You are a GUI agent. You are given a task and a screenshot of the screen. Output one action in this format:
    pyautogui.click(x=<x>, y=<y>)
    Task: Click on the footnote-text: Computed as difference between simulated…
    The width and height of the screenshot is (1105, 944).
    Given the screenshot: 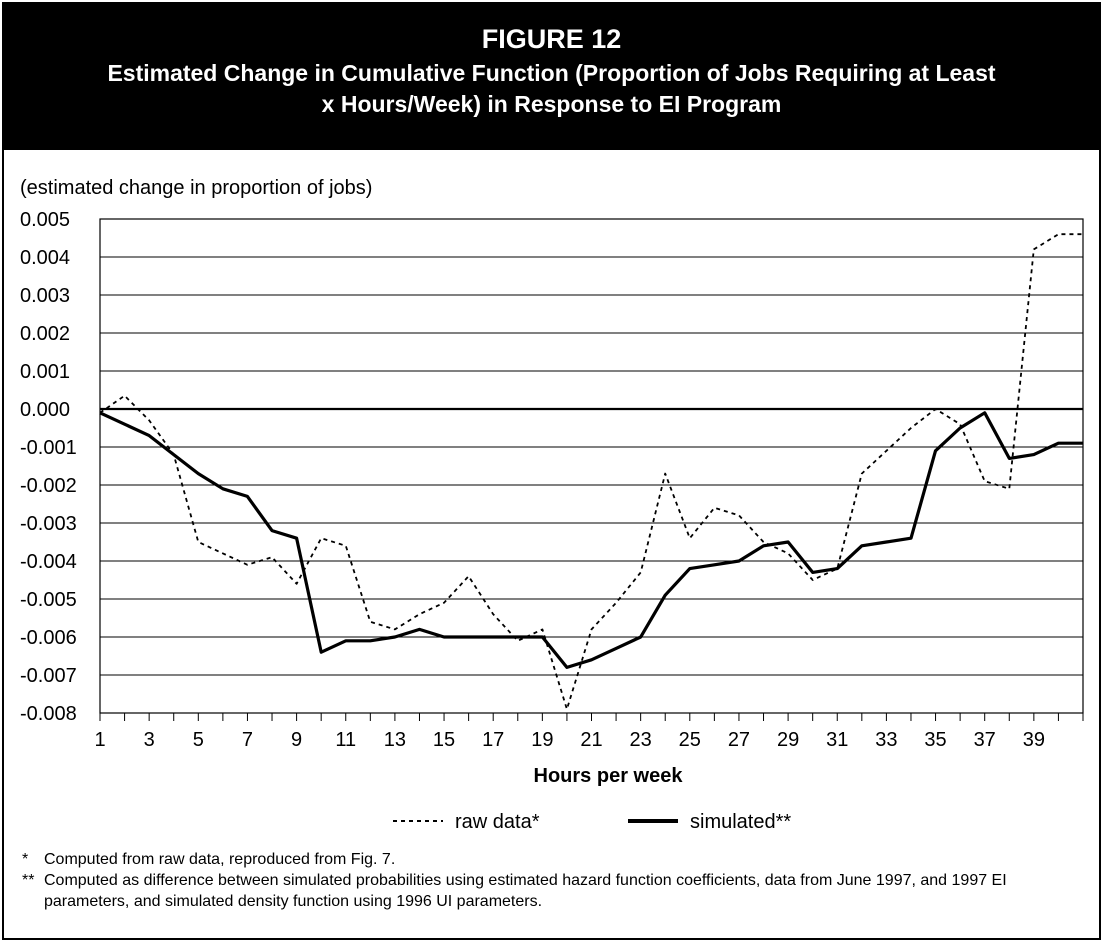 What is the action you would take?
    pyautogui.click(x=525, y=891)
    